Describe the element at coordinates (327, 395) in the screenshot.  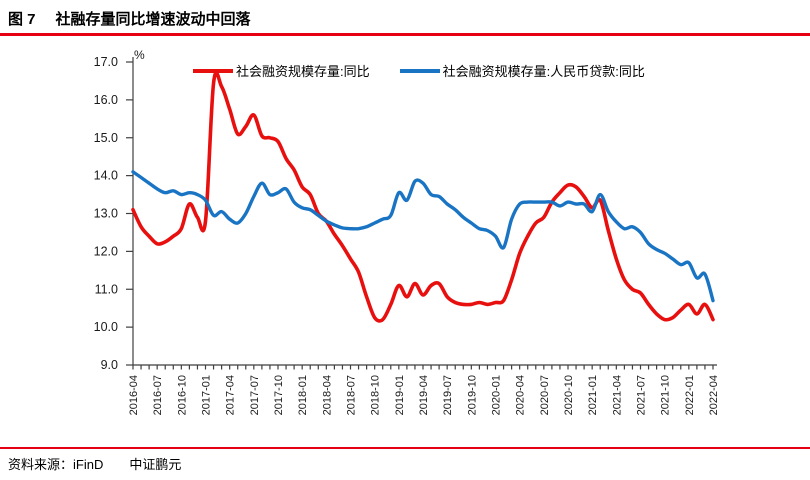
I see `svg-text: 2018-04` at that location.